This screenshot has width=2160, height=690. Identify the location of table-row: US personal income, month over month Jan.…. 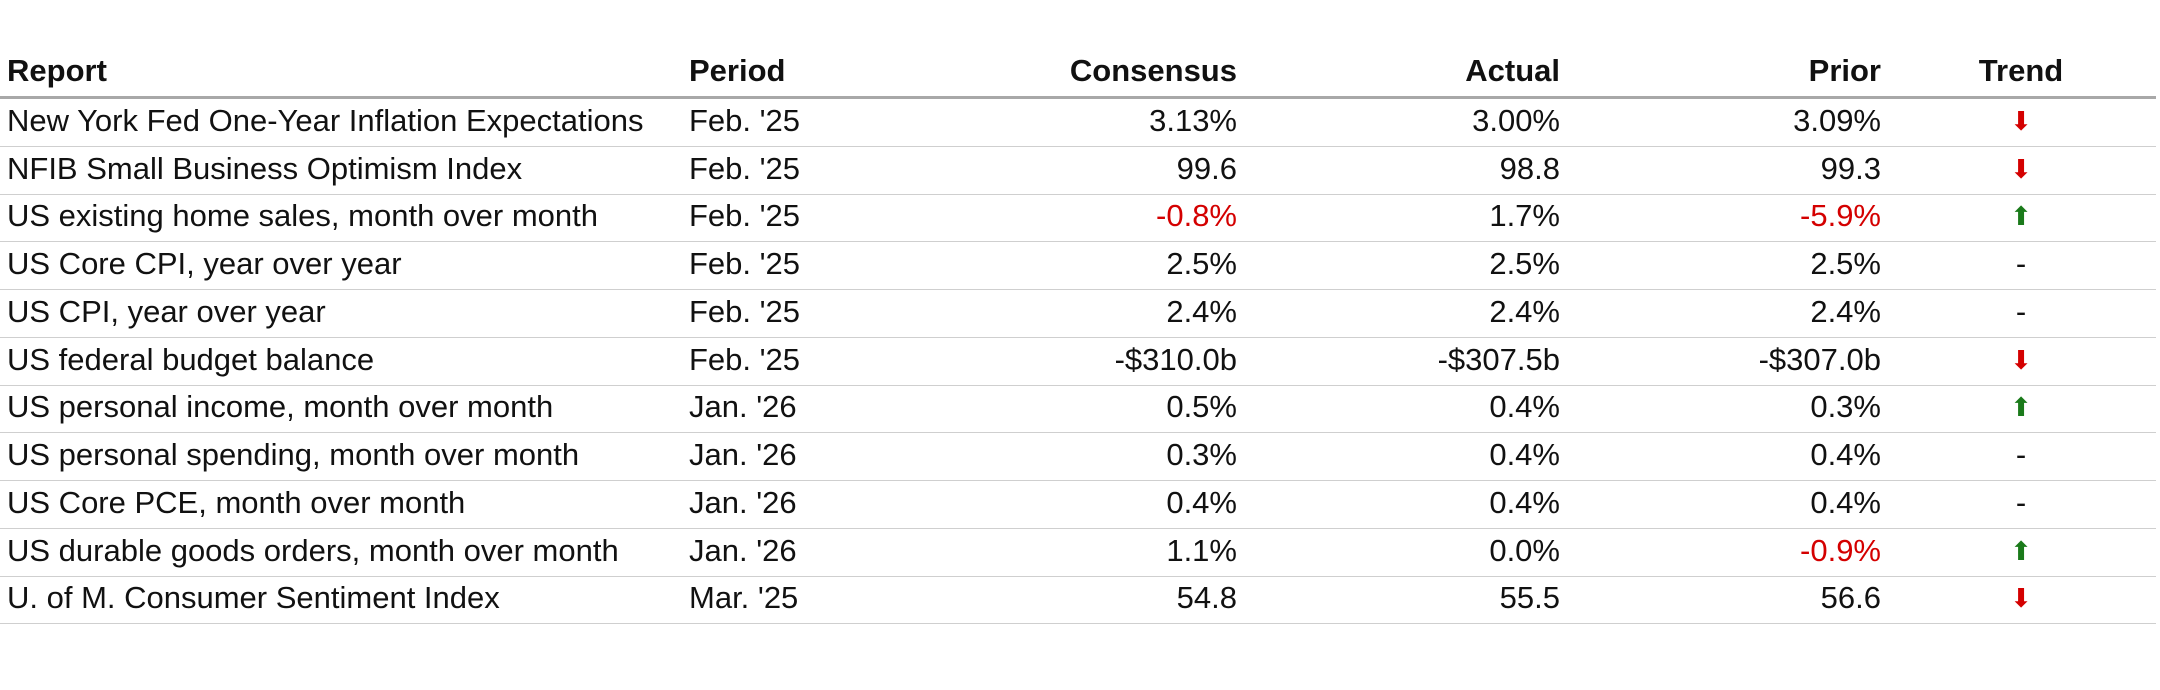
(1078, 410).